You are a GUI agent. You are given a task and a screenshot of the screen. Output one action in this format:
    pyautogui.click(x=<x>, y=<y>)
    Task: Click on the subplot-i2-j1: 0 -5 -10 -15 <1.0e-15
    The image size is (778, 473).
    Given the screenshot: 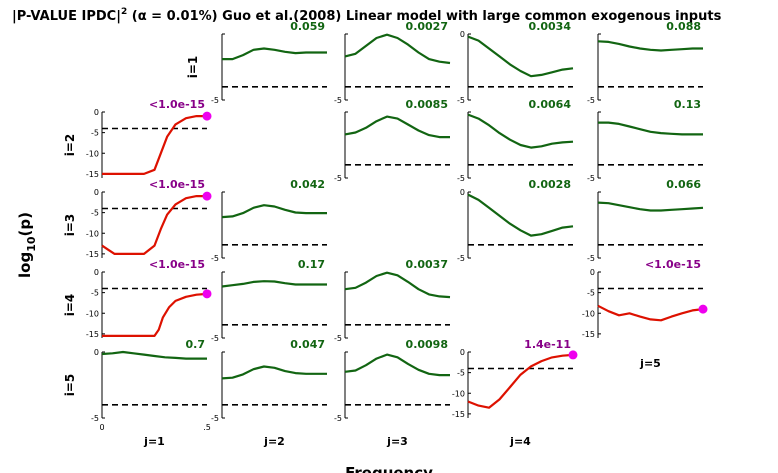 What is the action you would take?
    pyautogui.click(x=149, y=138)
    